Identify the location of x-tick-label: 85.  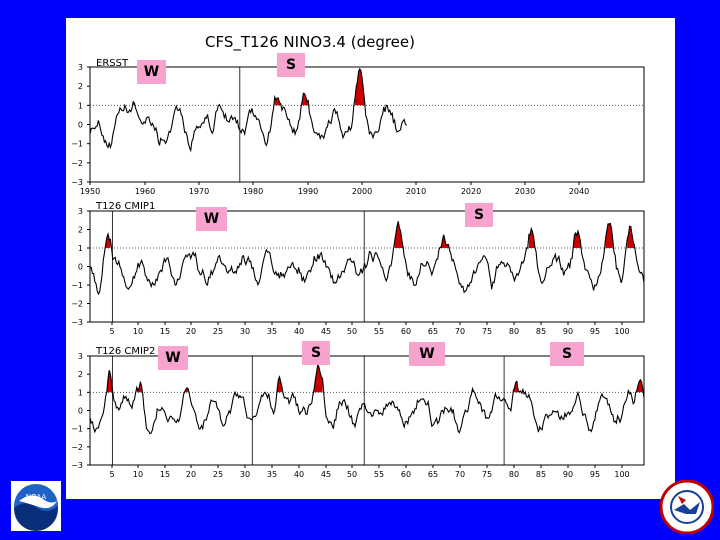
(541, 331).